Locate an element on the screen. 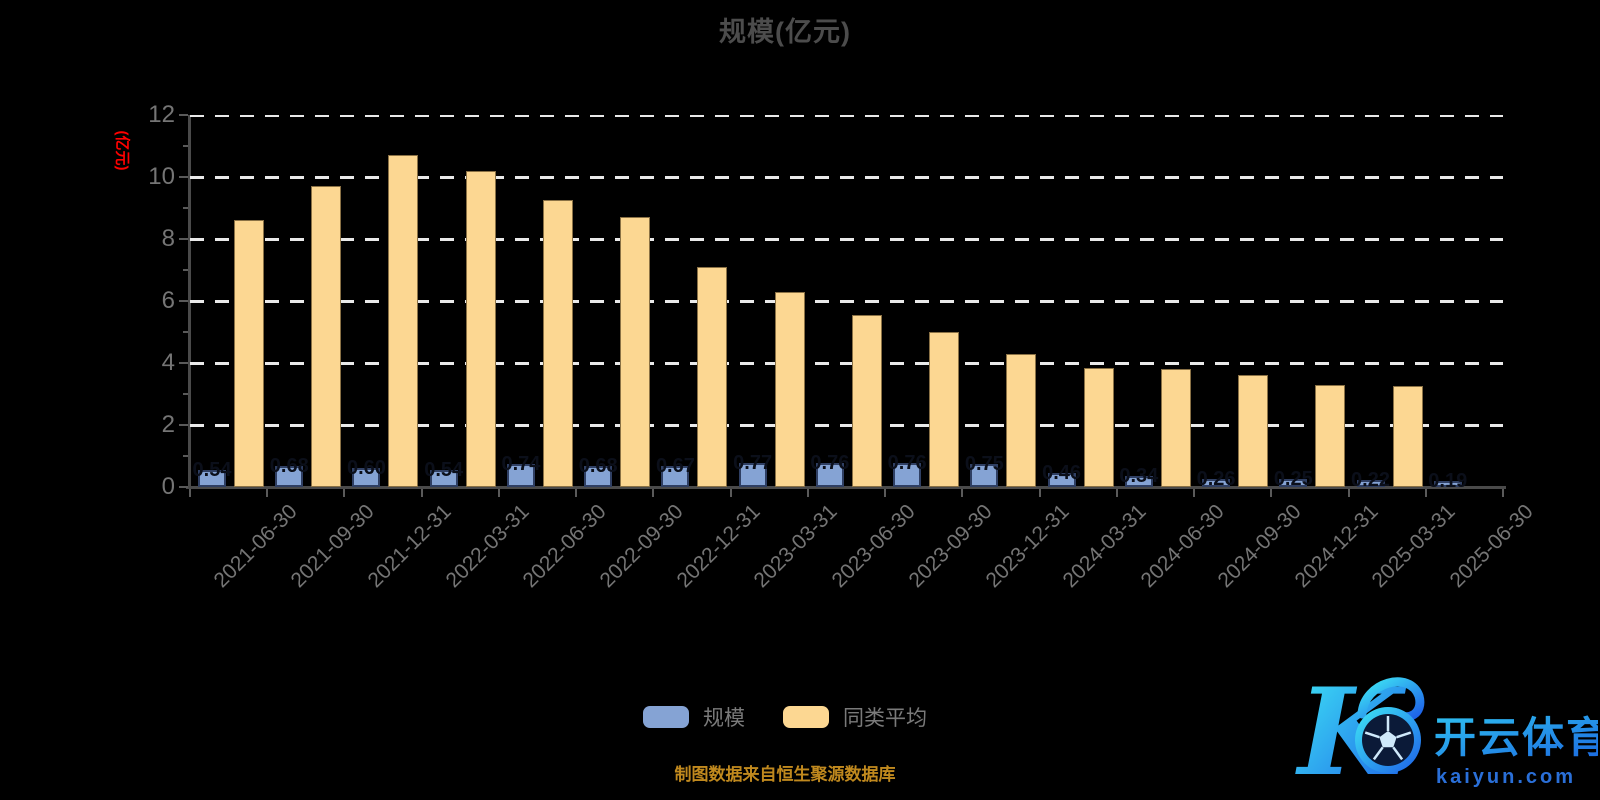 Image resolution: width=1600 pixels, height=800 pixels. kaiyun-watermark-logo: K 开云体育 kaiyun.com is located at coordinates (1428, 724).